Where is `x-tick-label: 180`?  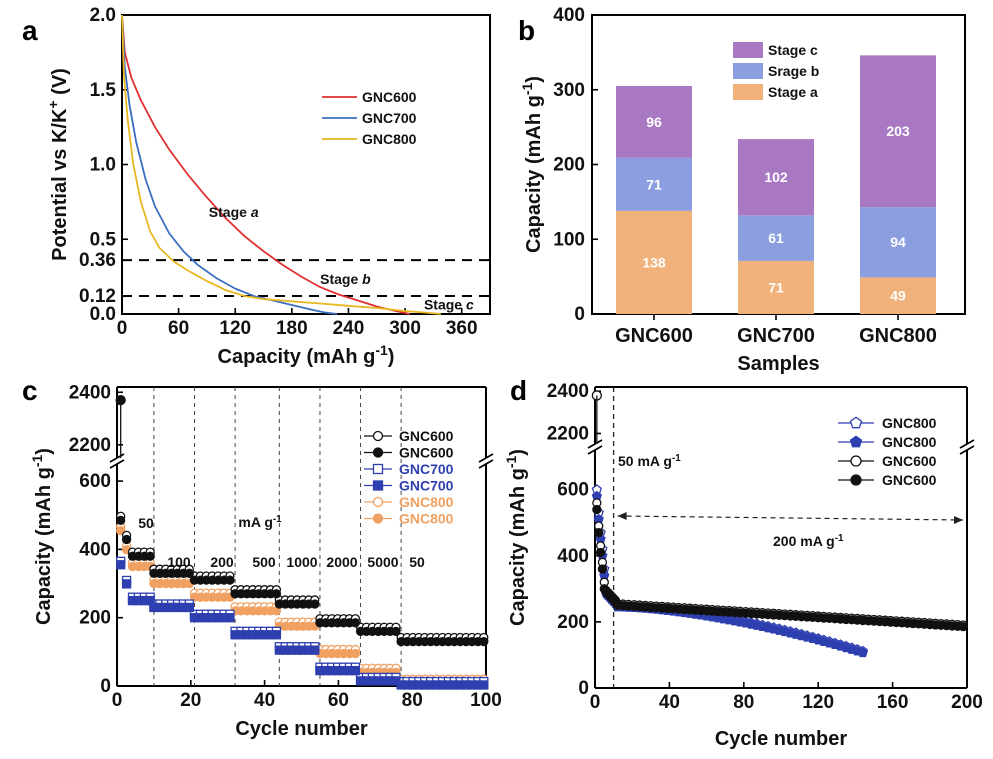 x-tick-label: 180 is located at coordinates (292, 328).